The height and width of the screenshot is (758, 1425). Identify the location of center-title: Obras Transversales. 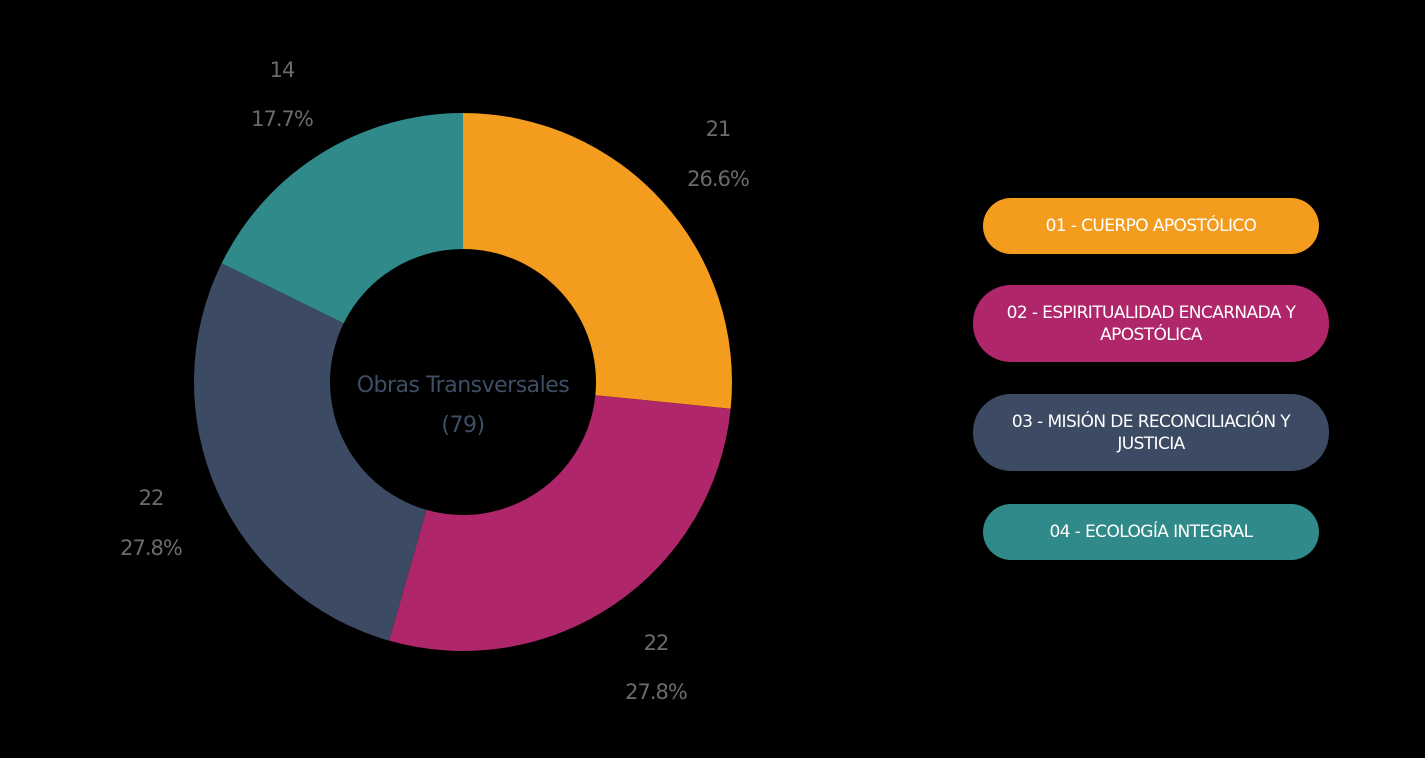
(463, 385).